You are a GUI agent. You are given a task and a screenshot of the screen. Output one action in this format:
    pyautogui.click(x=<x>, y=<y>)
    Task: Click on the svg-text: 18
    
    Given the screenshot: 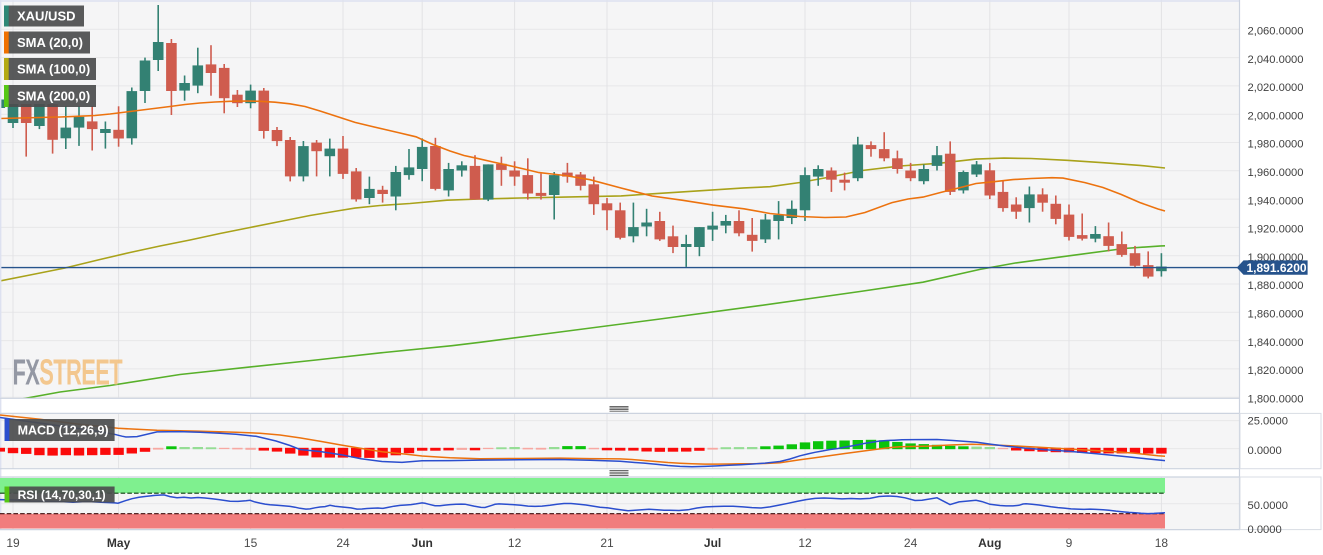 What is the action you would take?
    pyautogui.click(x=1162, y=543)
    